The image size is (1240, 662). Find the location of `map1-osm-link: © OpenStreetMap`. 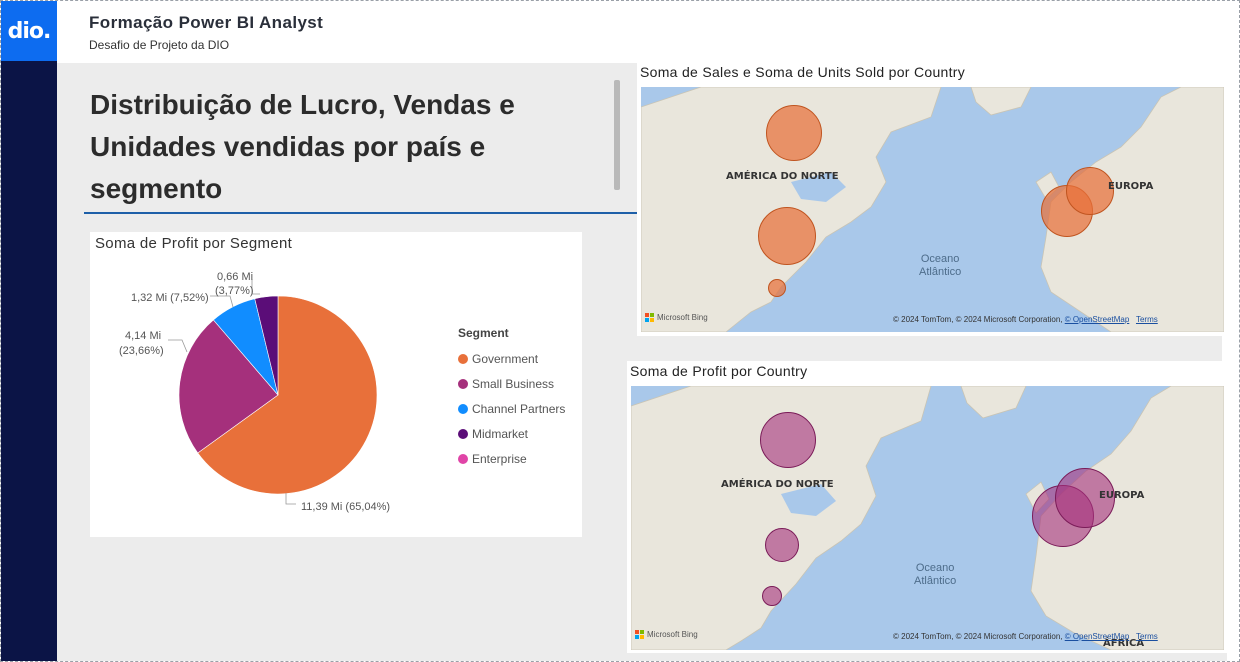

map1-osm-link: © OpenStreetMap is located at coordinates (1097, 319).